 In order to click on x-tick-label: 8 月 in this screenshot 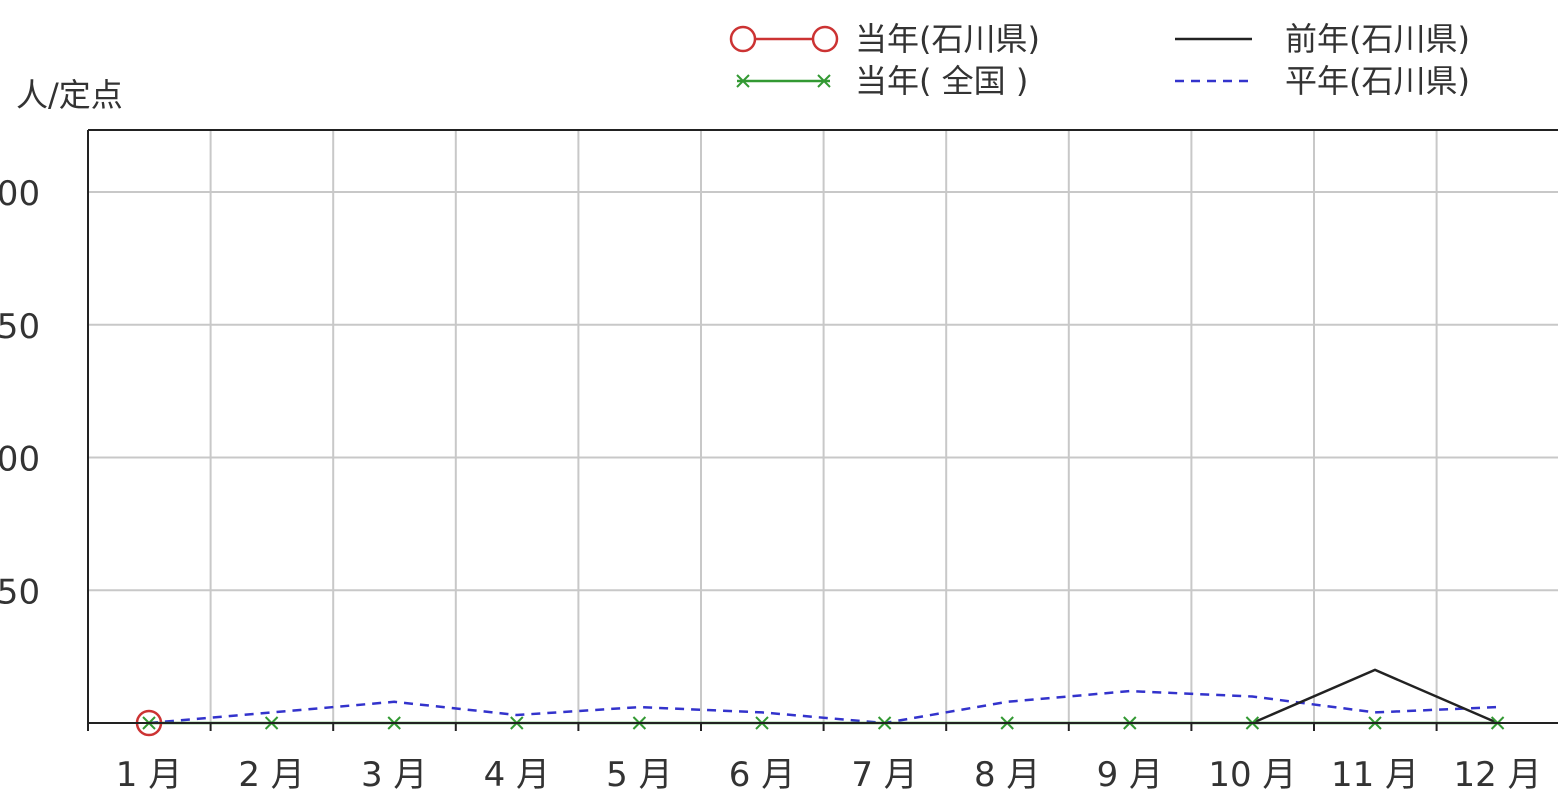, I will do `click(1007, 773)`.